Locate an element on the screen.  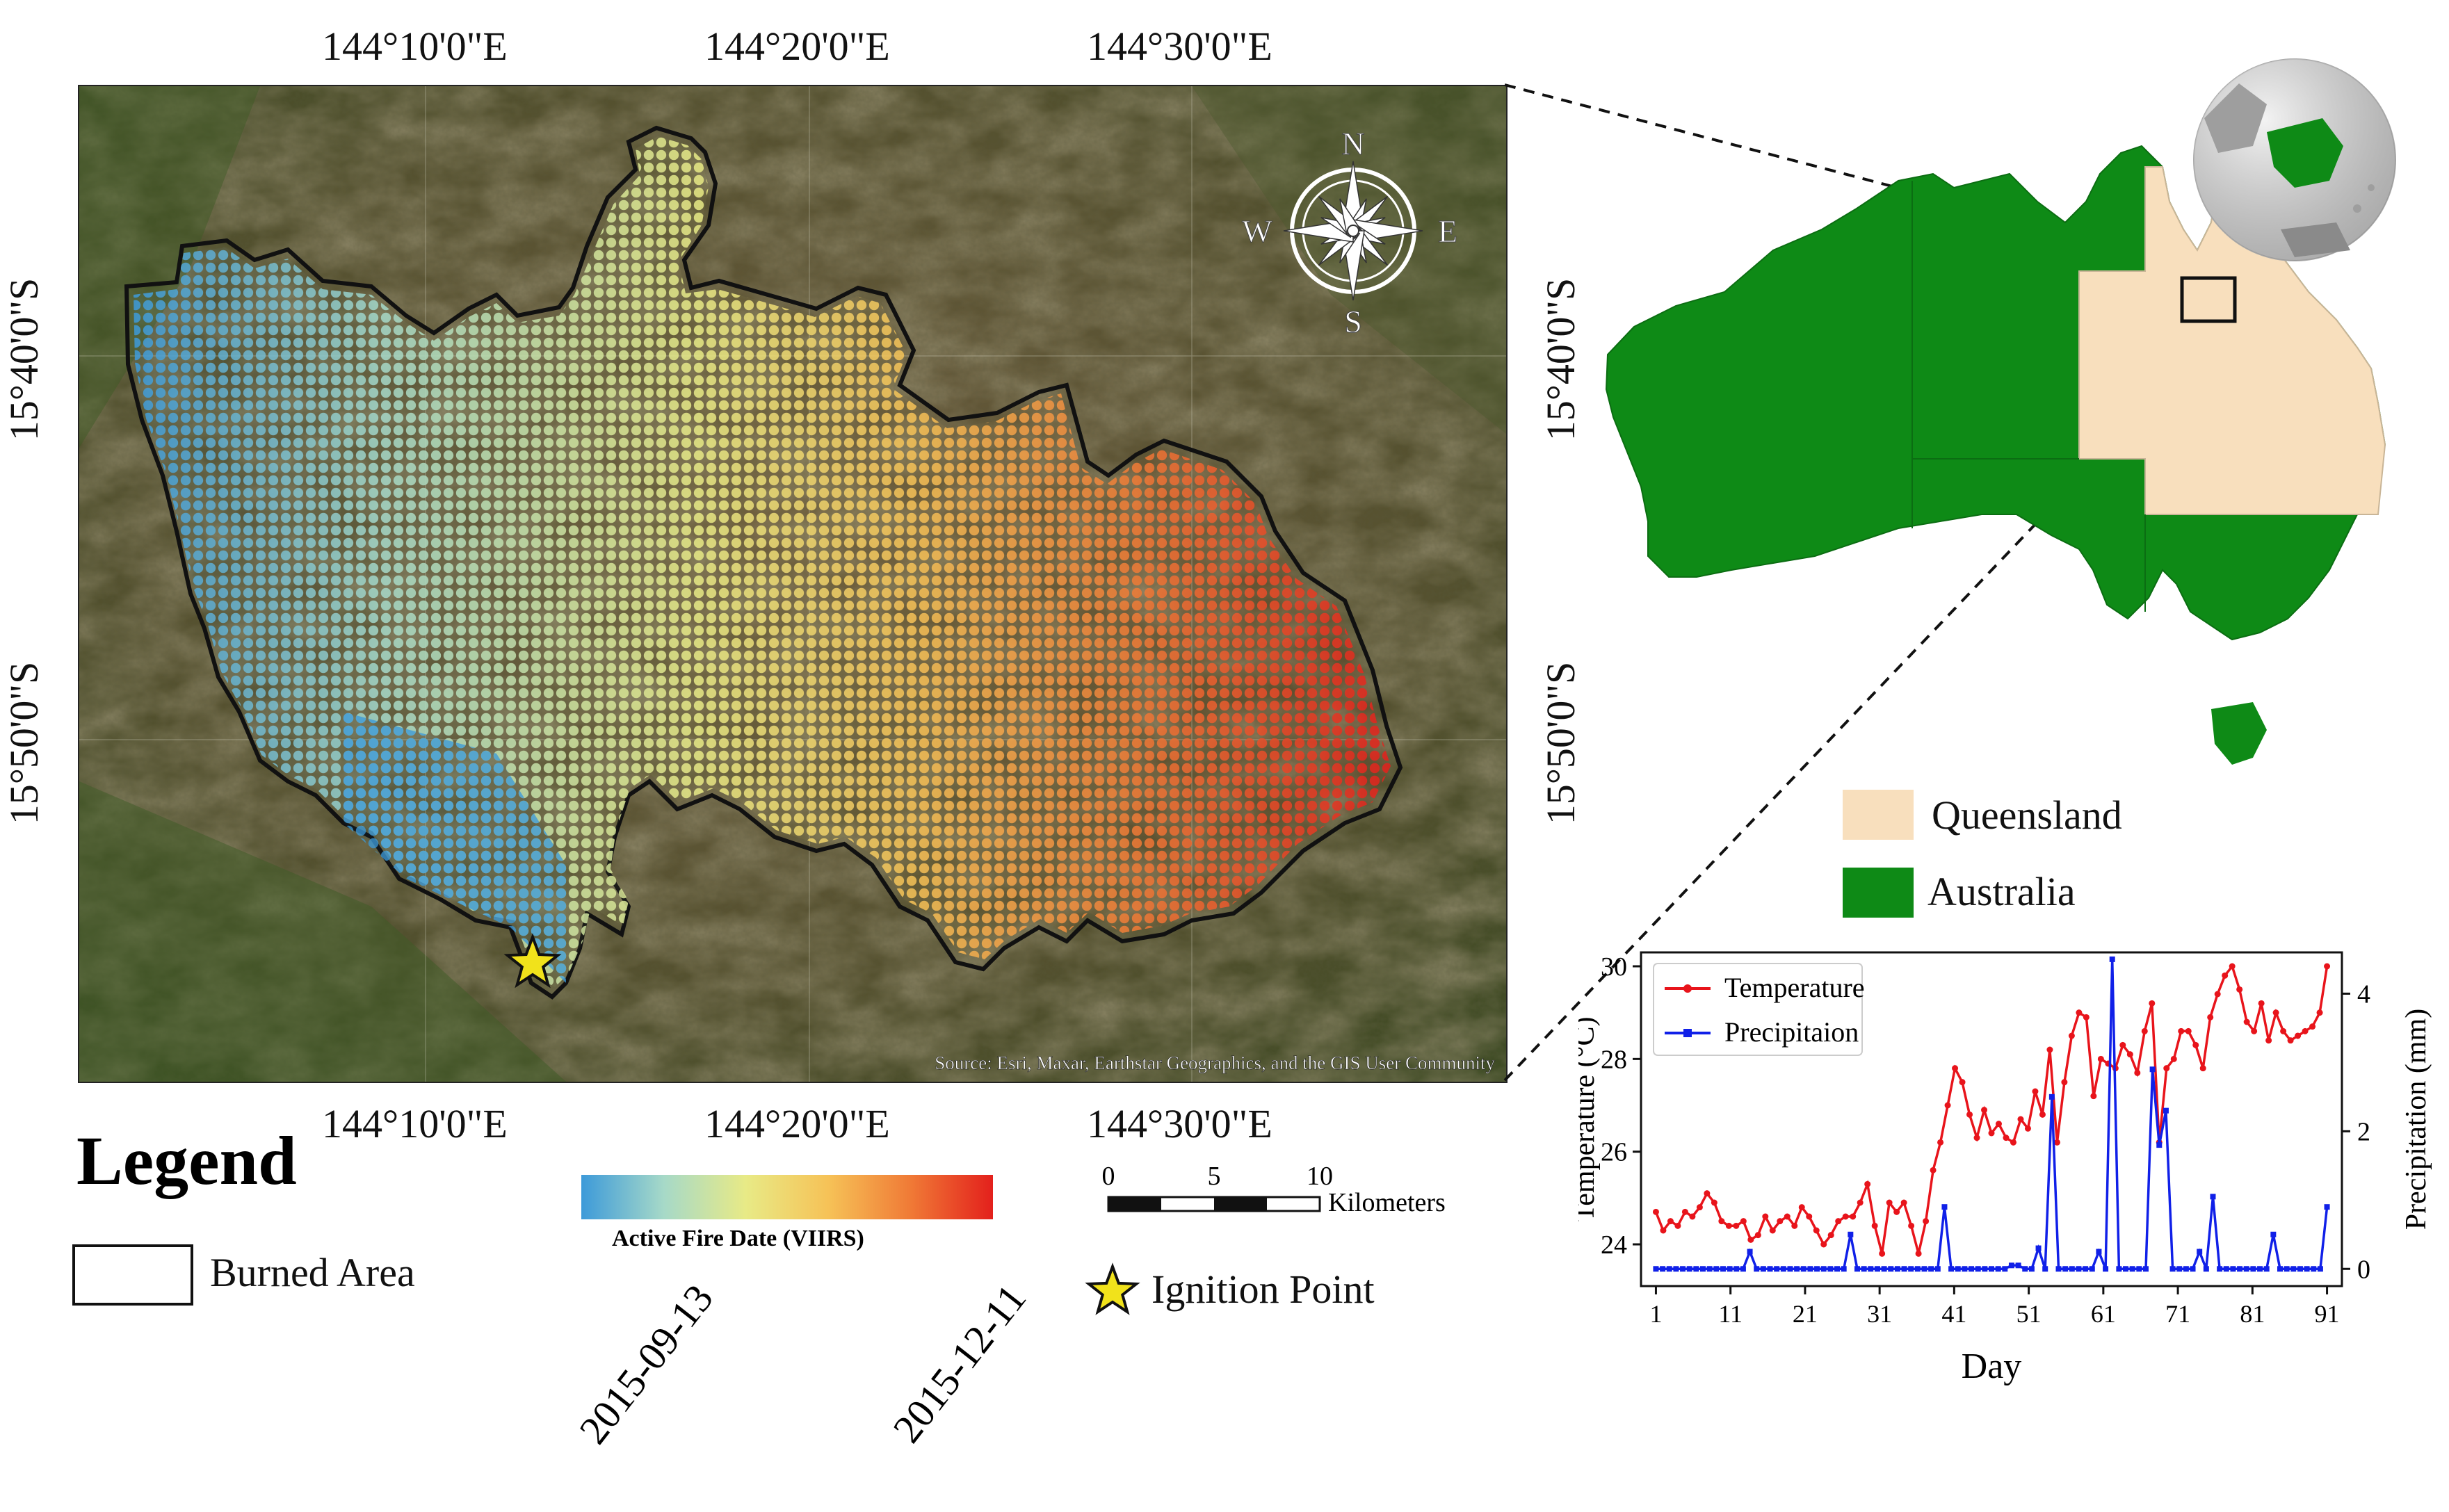
scale-unit: Kilometers is located at coordinates (1387, 1202).